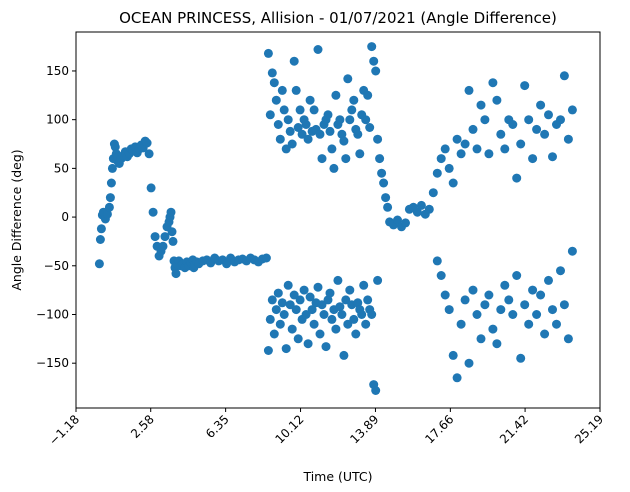  What do you see at coordinates (364, 429) in the screenshot?
I see `x-tick-label: 13.89` at bounding box center [364, 429].